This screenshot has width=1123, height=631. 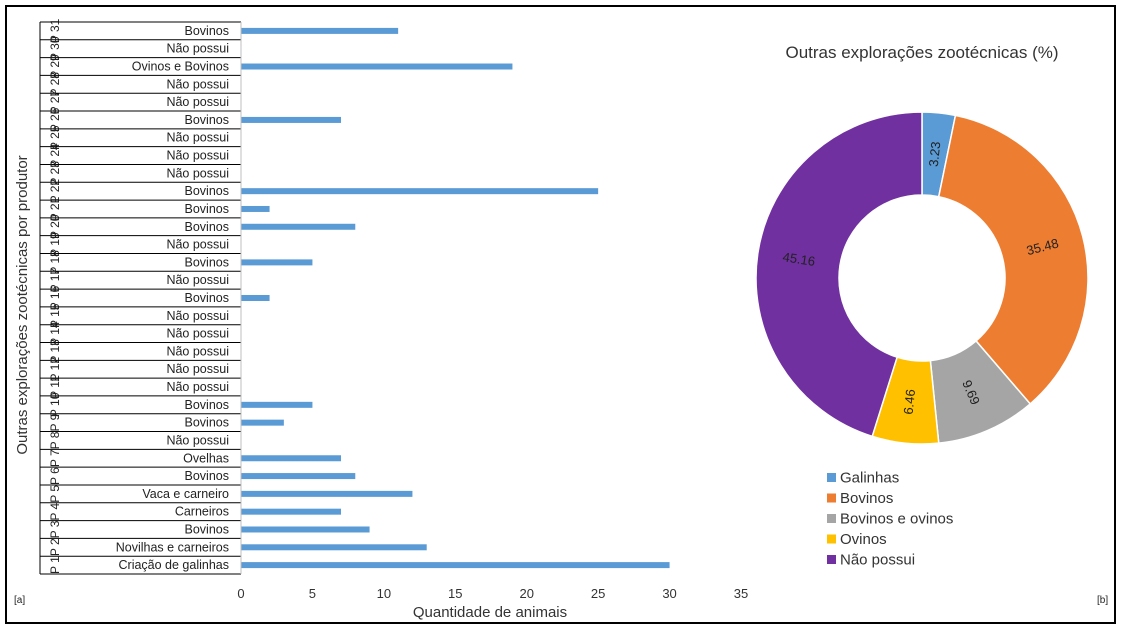 What do you see at coordinates (839, 274) in the screenshot?
I see `donut-slice` at bounding box center [839, 274].